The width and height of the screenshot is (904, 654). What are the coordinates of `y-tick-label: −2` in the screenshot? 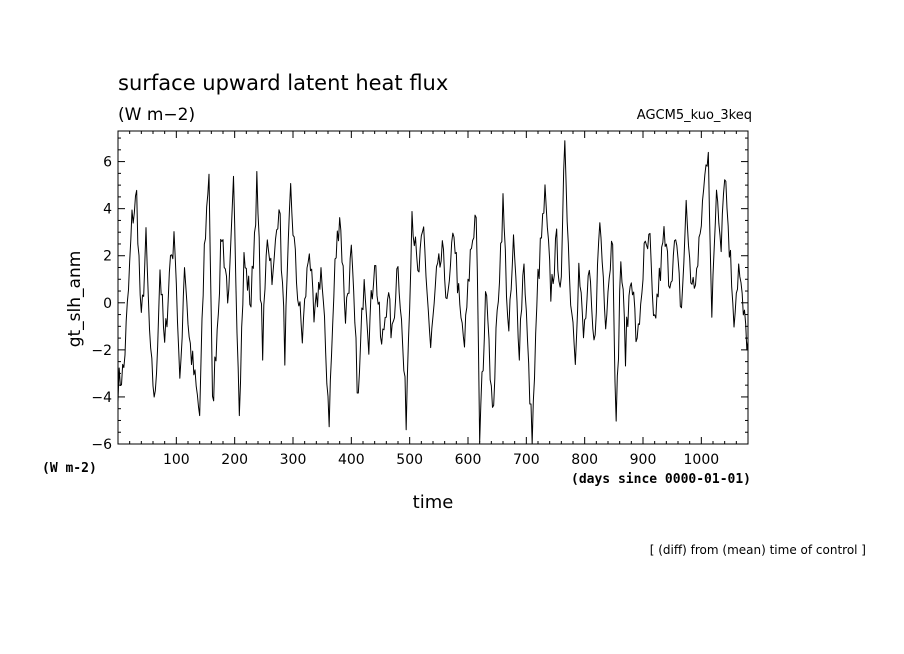 It's located at (101, 351).